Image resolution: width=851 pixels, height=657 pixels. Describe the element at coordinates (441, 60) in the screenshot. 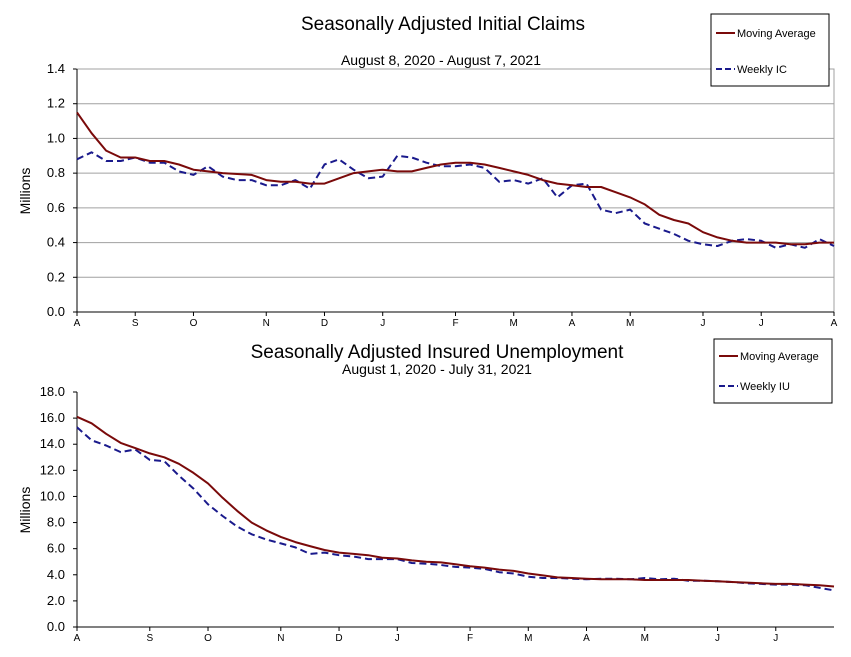

I see `chart1-subtitle: August 8, 2020 - August 7, 2021` at that location.